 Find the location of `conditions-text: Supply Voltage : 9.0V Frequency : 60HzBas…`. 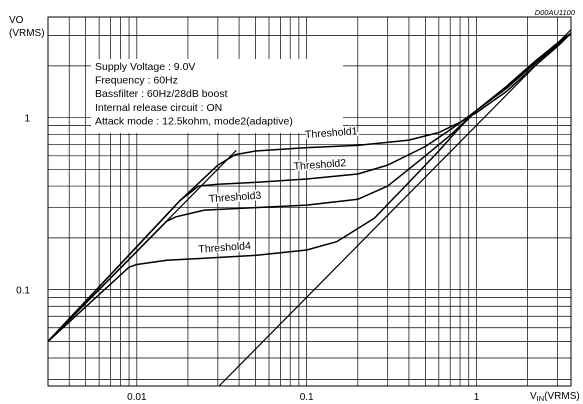

conditions-text: Supply Voltage : 9.0V Frequency : 60HzBas… is located at coordinates (194, 94).